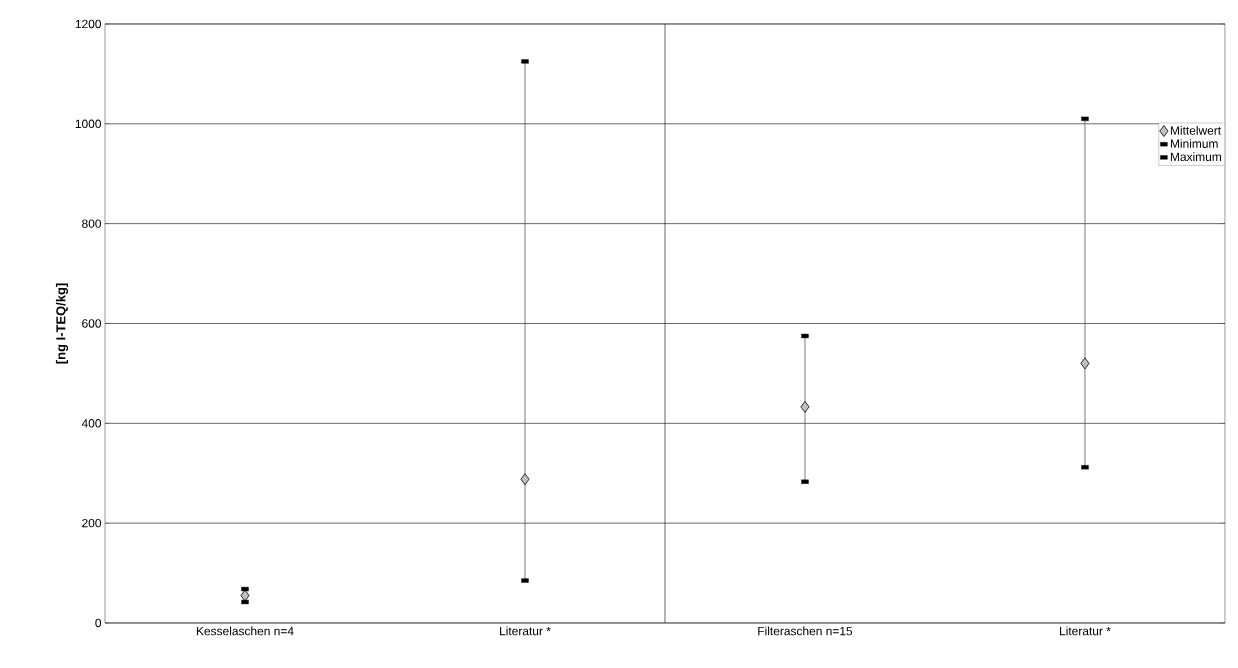  What do you see at coordinates (1196, 130) in the screenshot?
I see `legend-label: Mittelwert` at bounding box center [1196, 130].